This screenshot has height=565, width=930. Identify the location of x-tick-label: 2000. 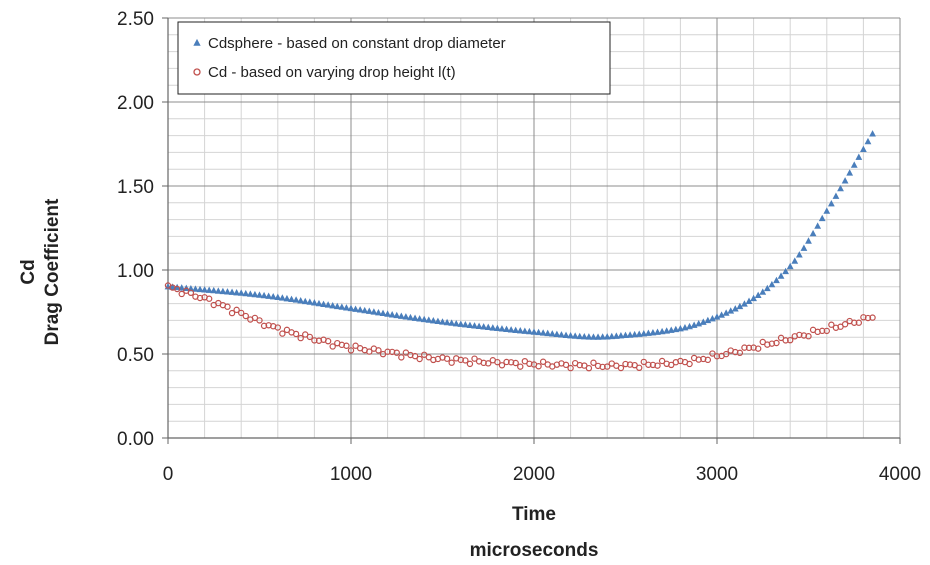
(534, 474).